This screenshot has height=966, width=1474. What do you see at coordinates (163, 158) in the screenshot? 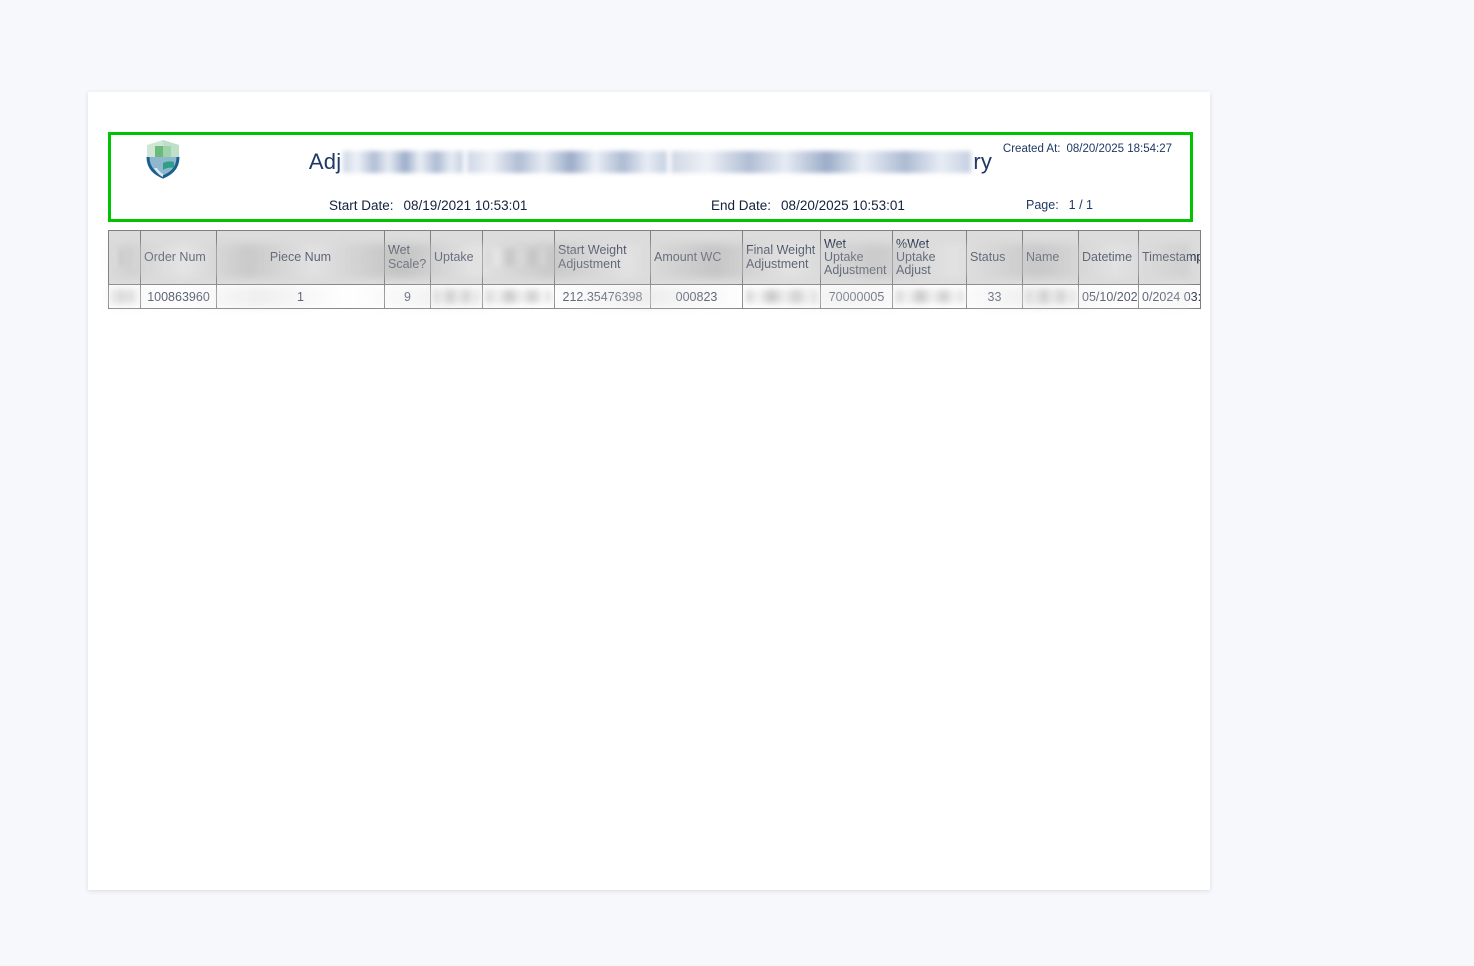
I see `leaf-shield-logo-icon` at bounding box center [163, 158].